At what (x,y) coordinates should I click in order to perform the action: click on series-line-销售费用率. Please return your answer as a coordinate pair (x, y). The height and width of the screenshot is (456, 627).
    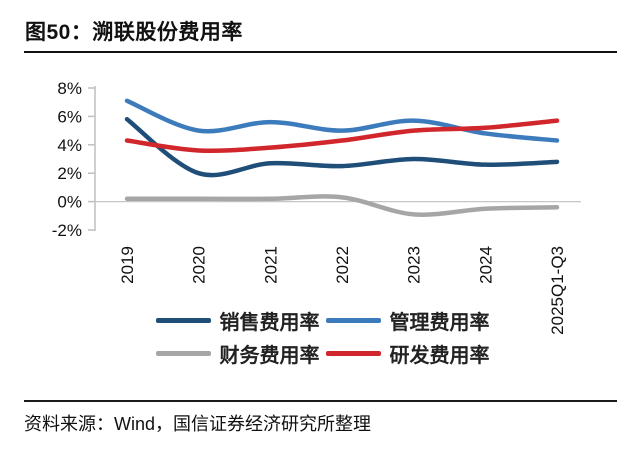
    Looking at the image, I should click on (342, 147).